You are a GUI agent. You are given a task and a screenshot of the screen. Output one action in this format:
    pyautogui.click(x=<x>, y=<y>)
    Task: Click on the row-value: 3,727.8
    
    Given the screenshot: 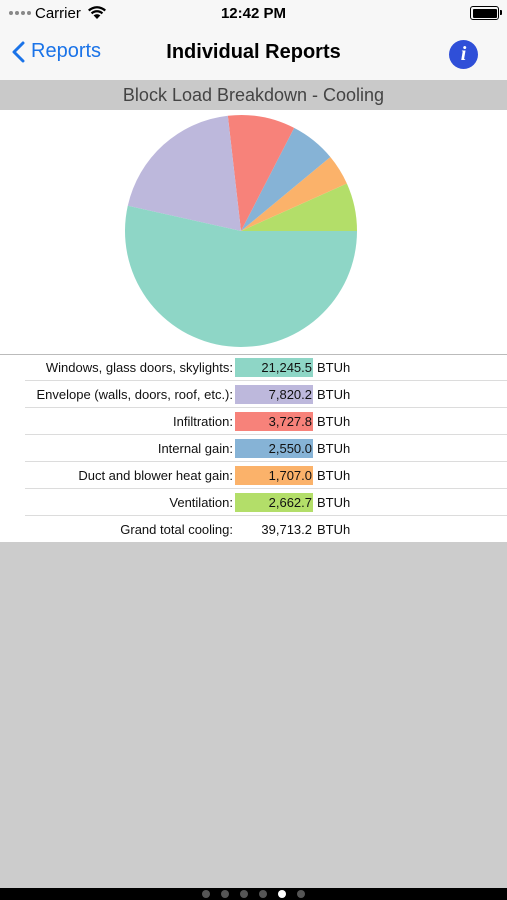 What is the action you would take?
    pyautogui.click(x=274, y=421)
    